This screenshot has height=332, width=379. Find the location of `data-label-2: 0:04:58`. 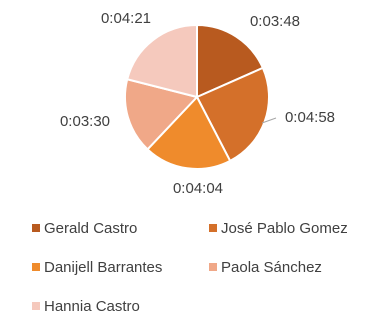

data-label-2: 0:04:58 is located at coordinates (310, 117).